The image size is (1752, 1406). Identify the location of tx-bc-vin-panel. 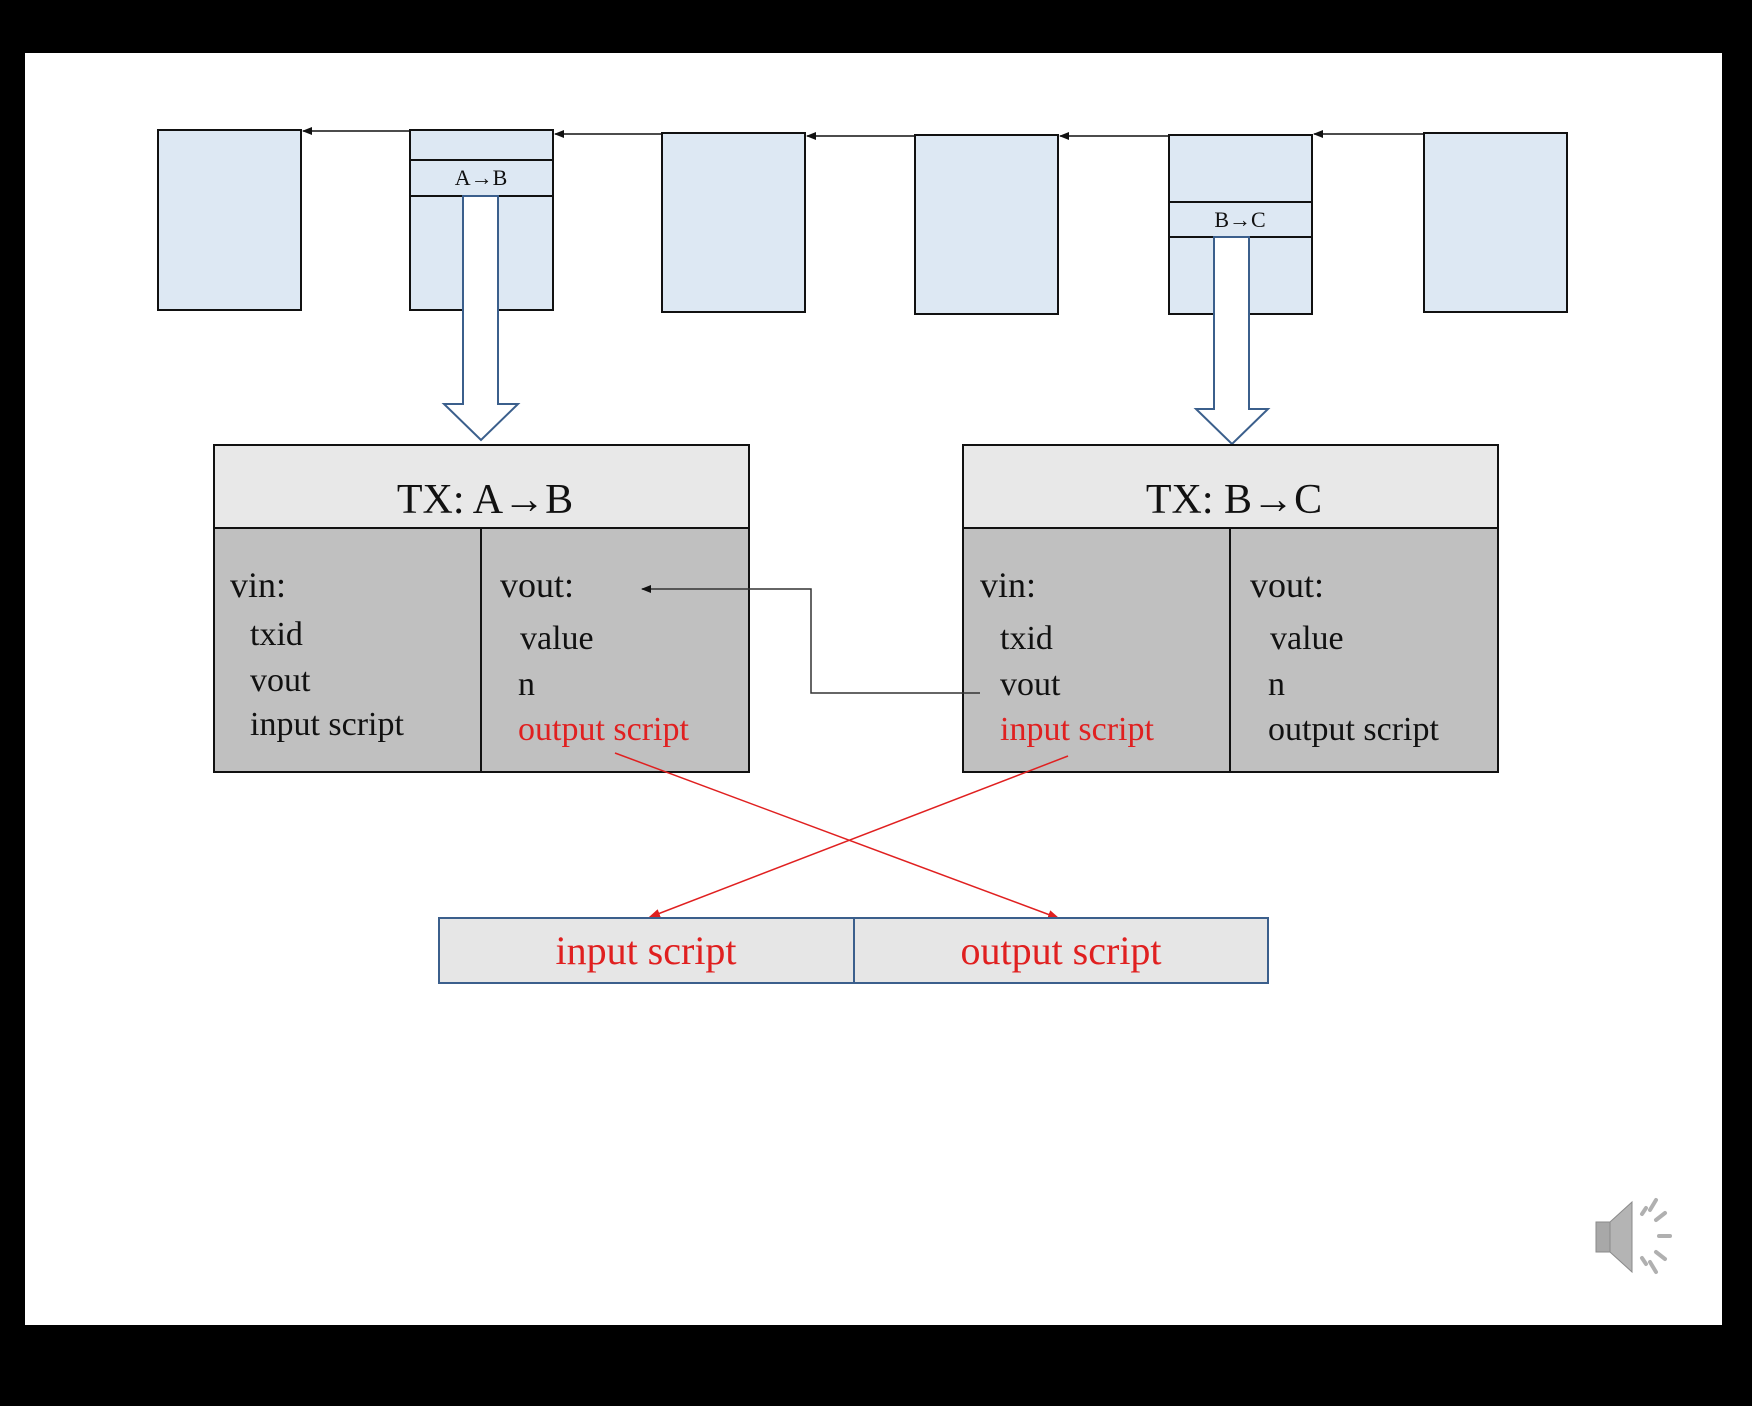
(1096, 650).